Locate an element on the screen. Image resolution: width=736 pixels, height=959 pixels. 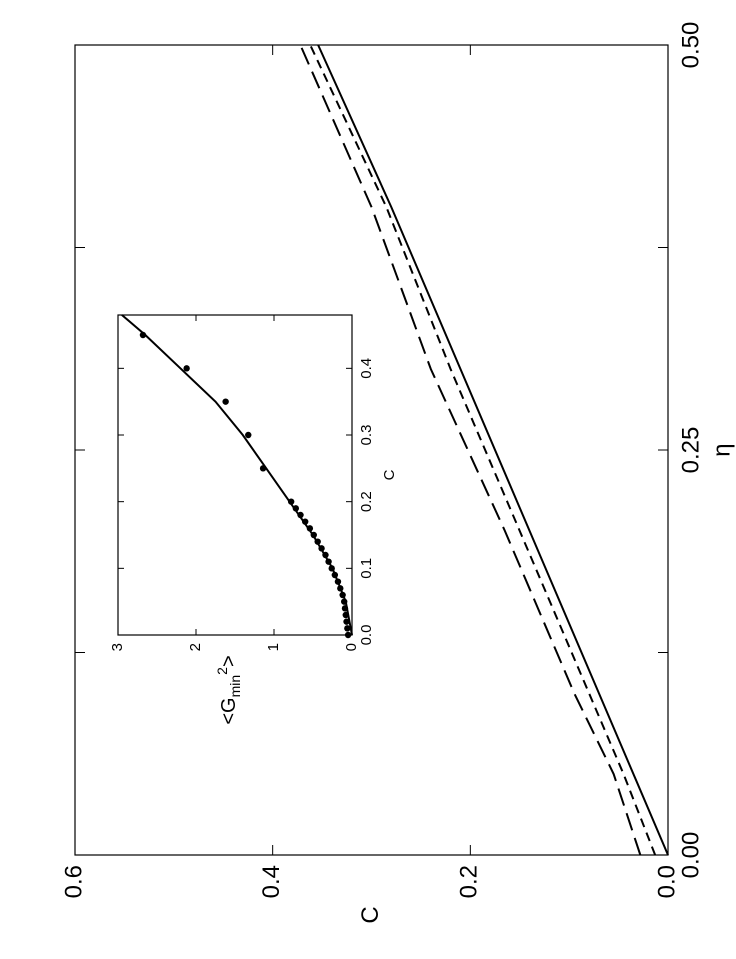
plot-frame is located at coordinates (235, 475).